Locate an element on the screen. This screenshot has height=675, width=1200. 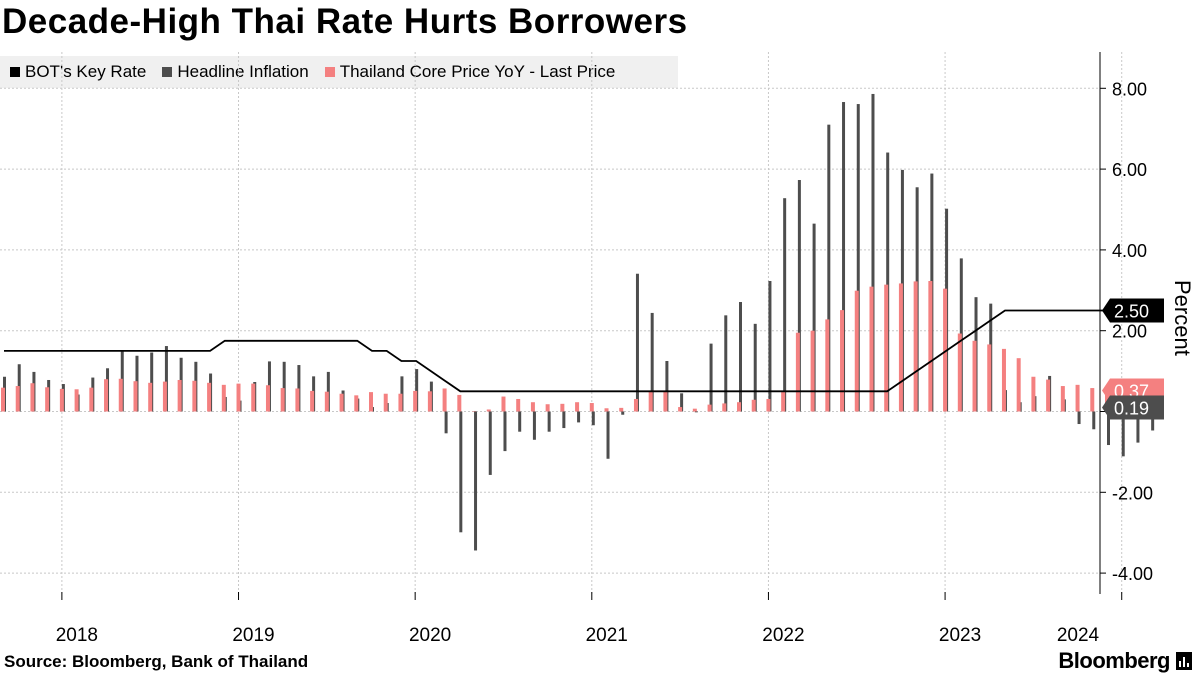
legend-swatch-core-price is located at coordinates (329, 72).